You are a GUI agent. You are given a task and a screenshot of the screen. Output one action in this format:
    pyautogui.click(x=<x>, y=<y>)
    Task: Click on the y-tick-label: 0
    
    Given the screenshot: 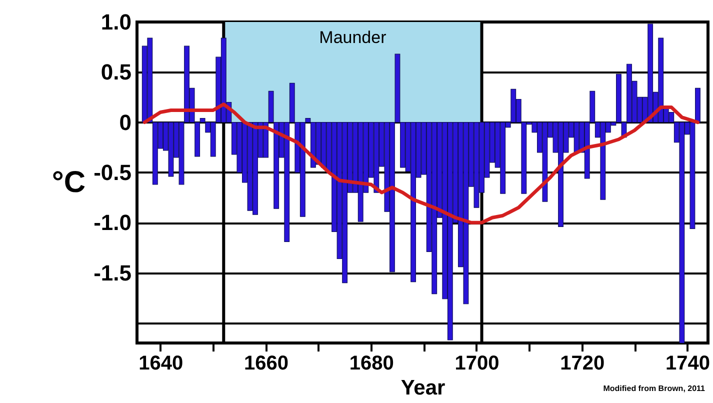 What is the action you would take?
    pyautogui.click(x=125, y=122)
    